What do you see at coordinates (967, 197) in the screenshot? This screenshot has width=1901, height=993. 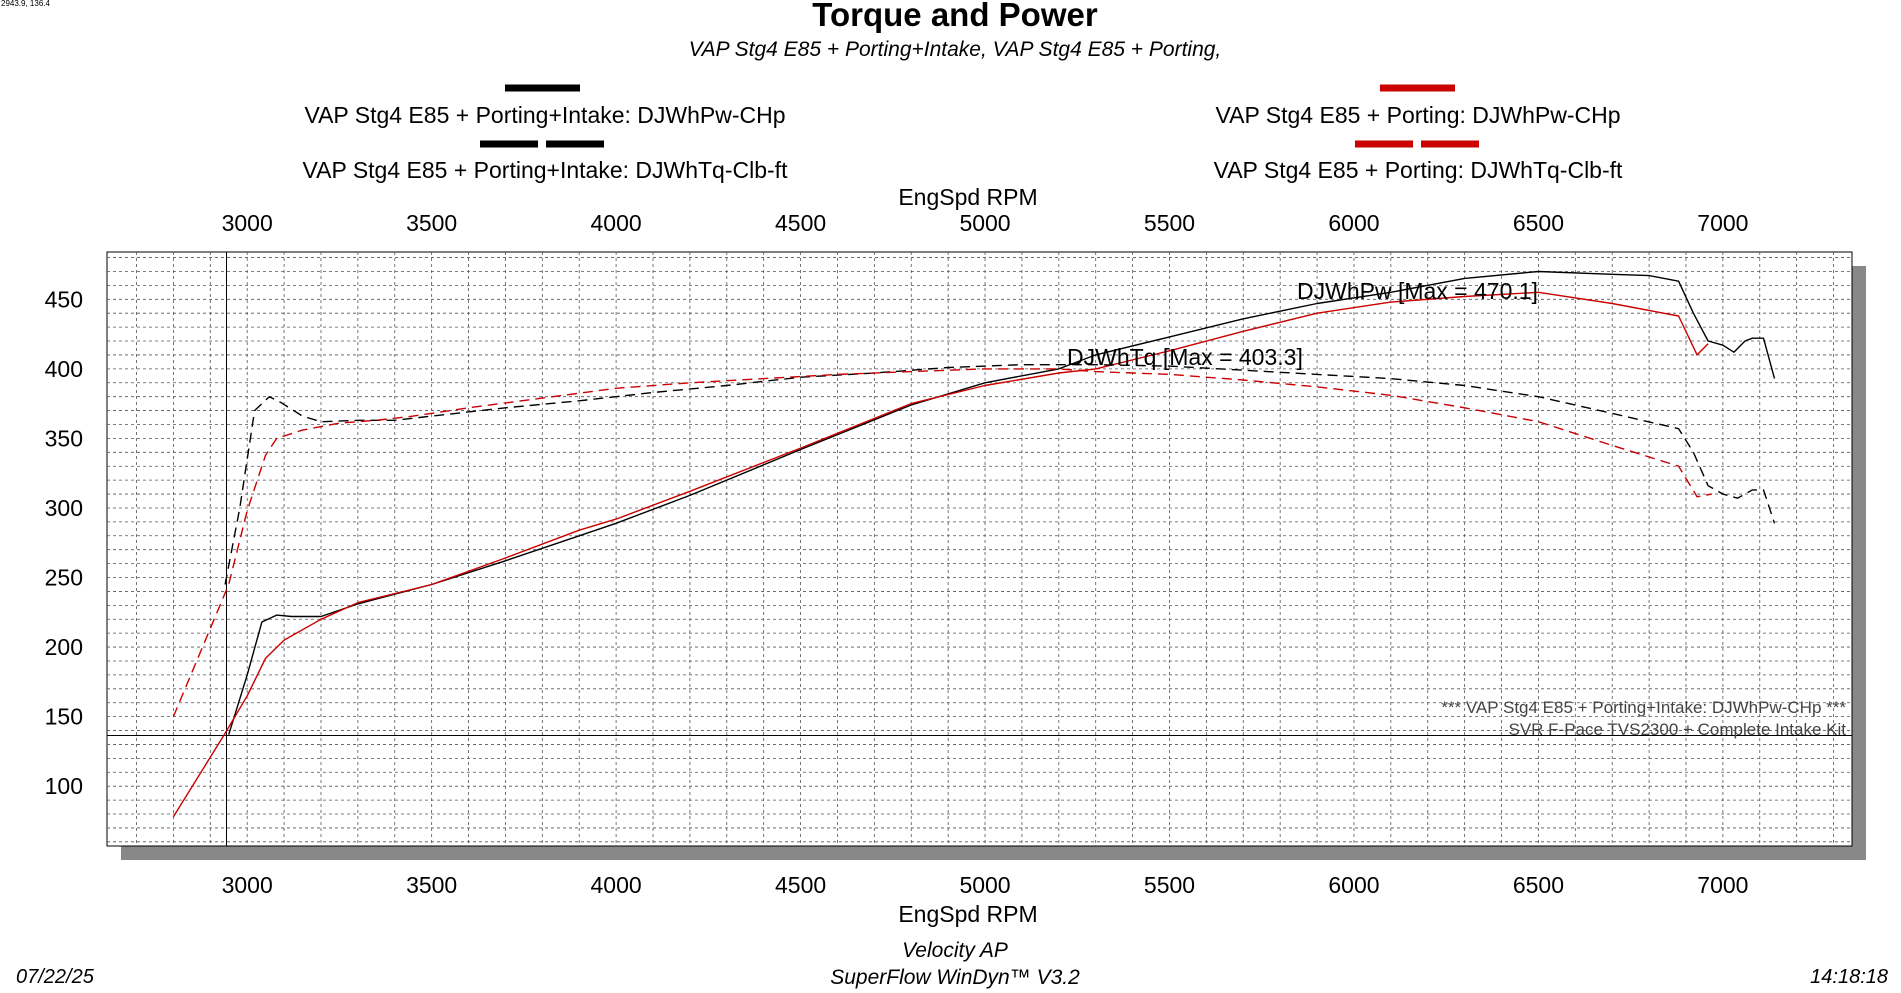 I see `x-axis-title-top: EngSpd RPM` at bounding box center [967, 197].